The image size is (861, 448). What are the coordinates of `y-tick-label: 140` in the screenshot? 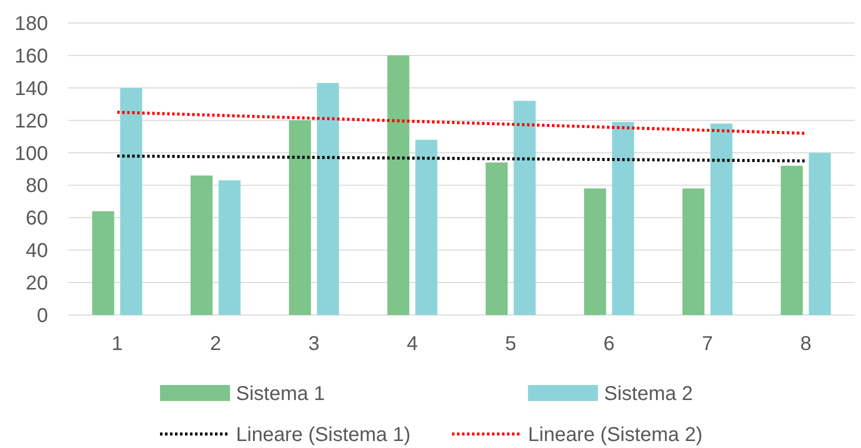 It's located at (31, 89).